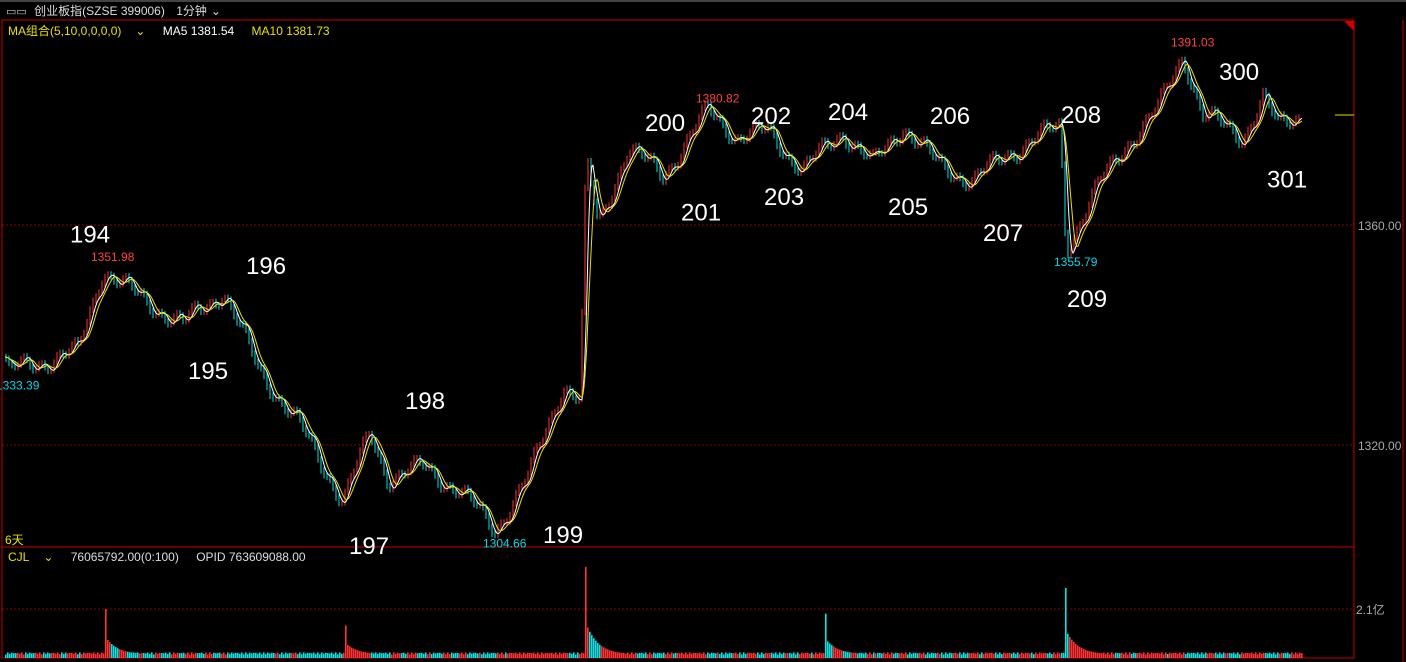 This screenshot has height=662, width=1406. I want to click on volume-selector: CJL ⌄, so click(31, 557).